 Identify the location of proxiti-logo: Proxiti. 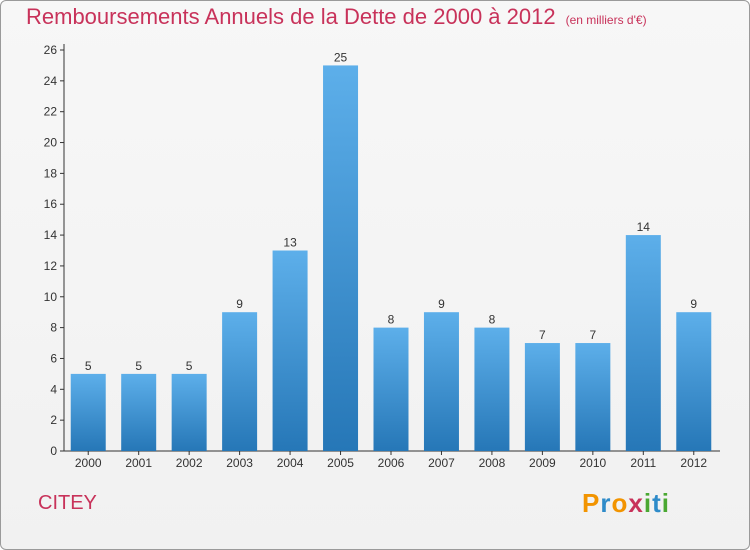
(626, 503).